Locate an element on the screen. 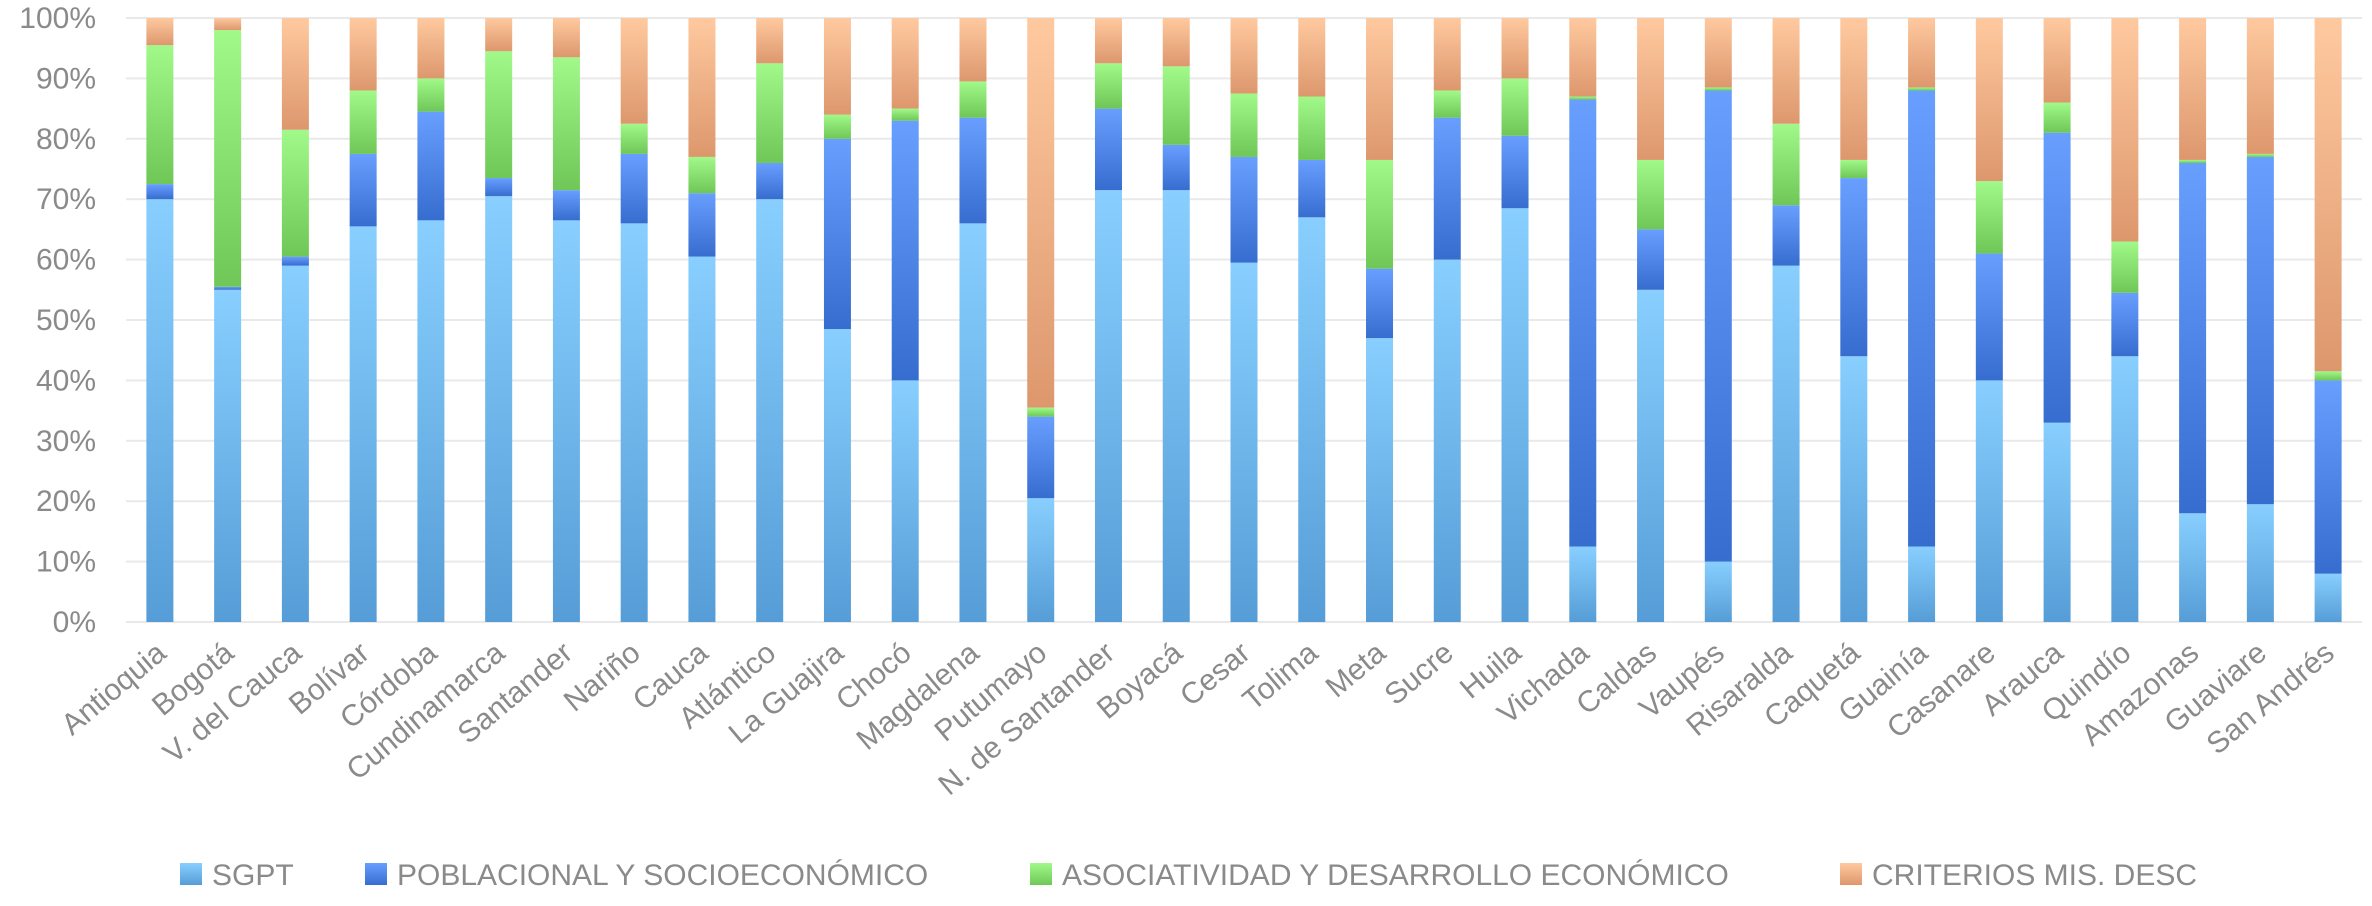  y-tick-label: 50% is located at coordinates (66, 320).